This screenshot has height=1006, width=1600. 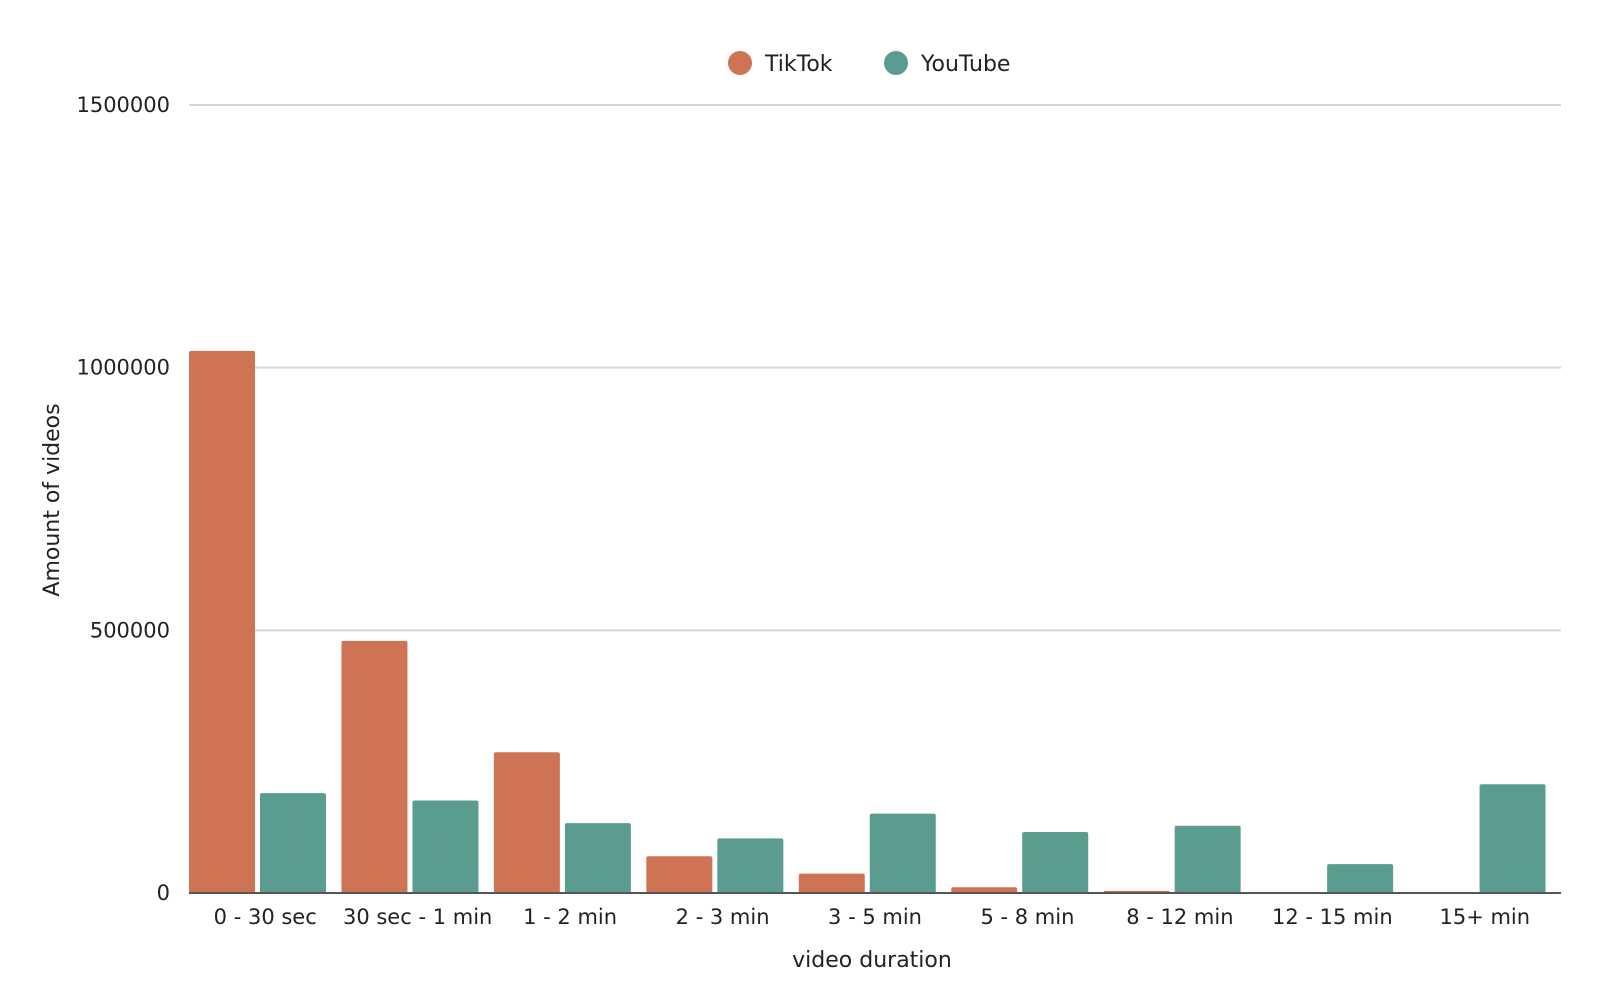 I want to click on x-tick-label: 8 - 12 min, so click(x=1179, y=917).